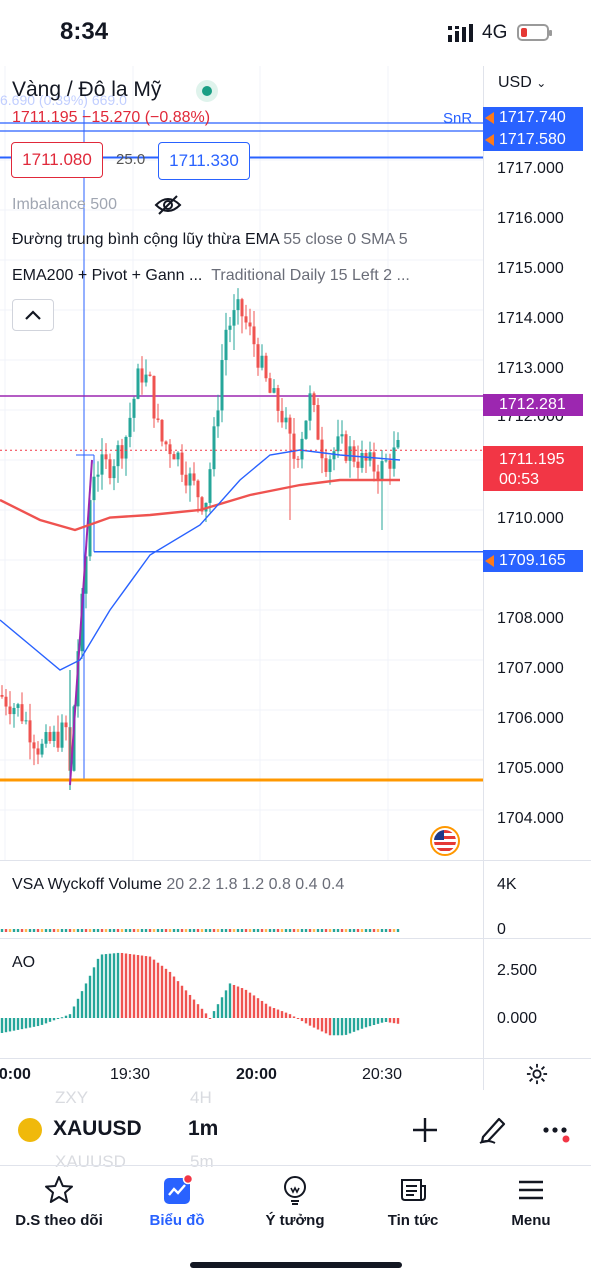 Image resolution: width=591 pixels, height=1280 pixels. Describe the element at coordinates (531, 1204) in the screenshot. I see `tab-menu: Menu` at that location.